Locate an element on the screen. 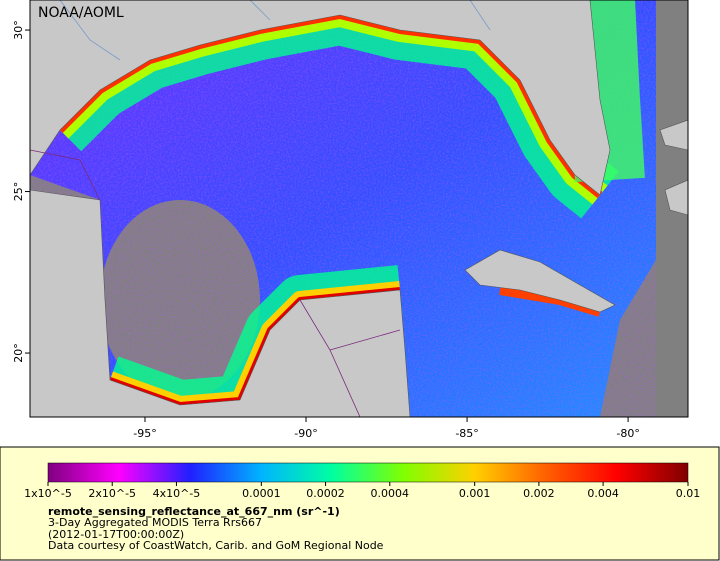 The width and height of the screenshot is (720, 561). colorbar-tick-label: 0.004 is located at coordinates (603, 493).